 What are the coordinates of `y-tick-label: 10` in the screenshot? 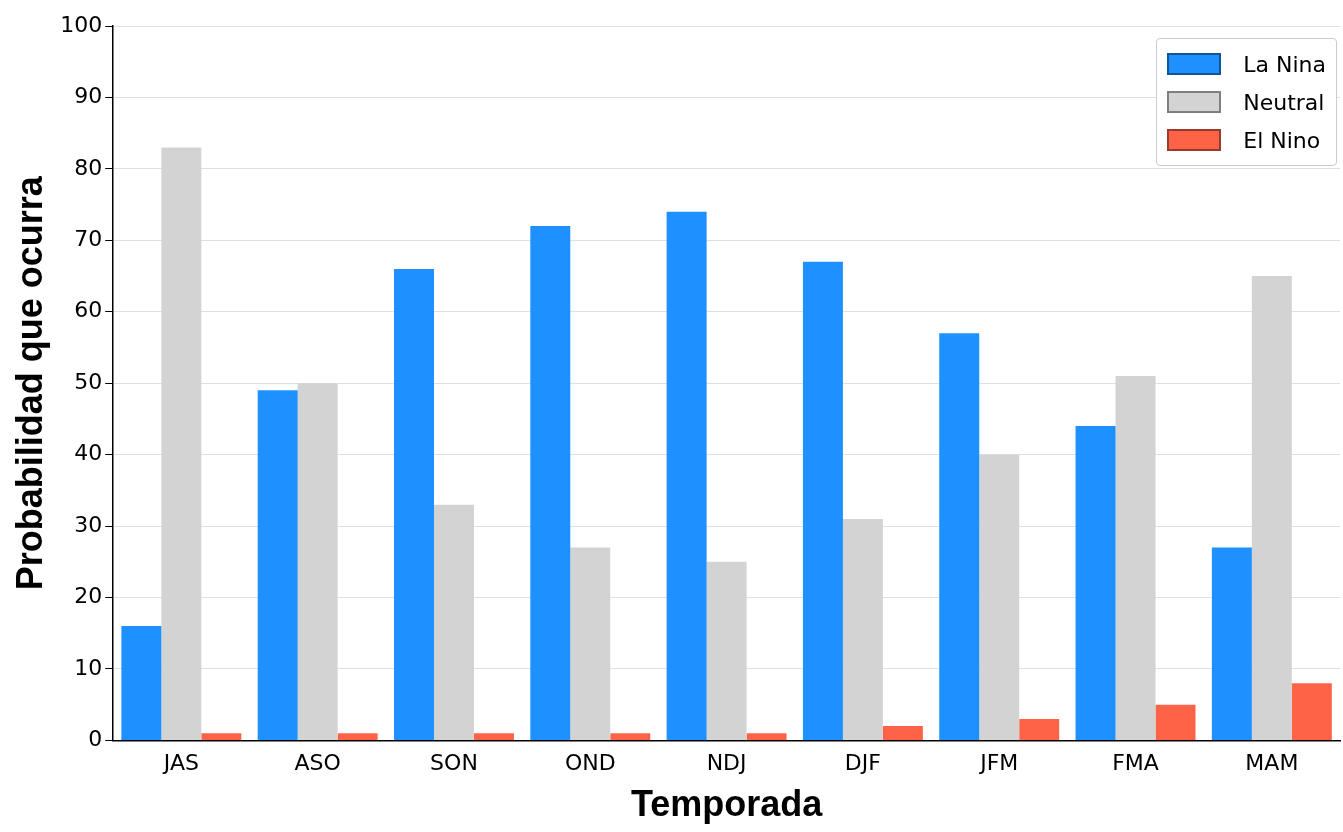 It's located at (88, 667).